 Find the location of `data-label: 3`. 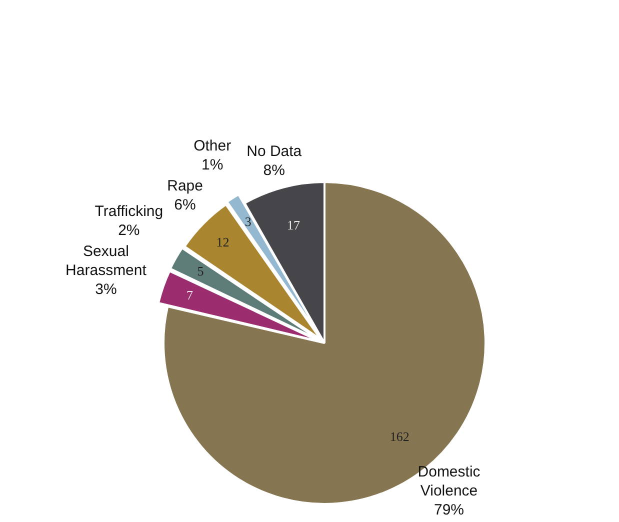

data-label: 3 is located at coordinates (248, 221).